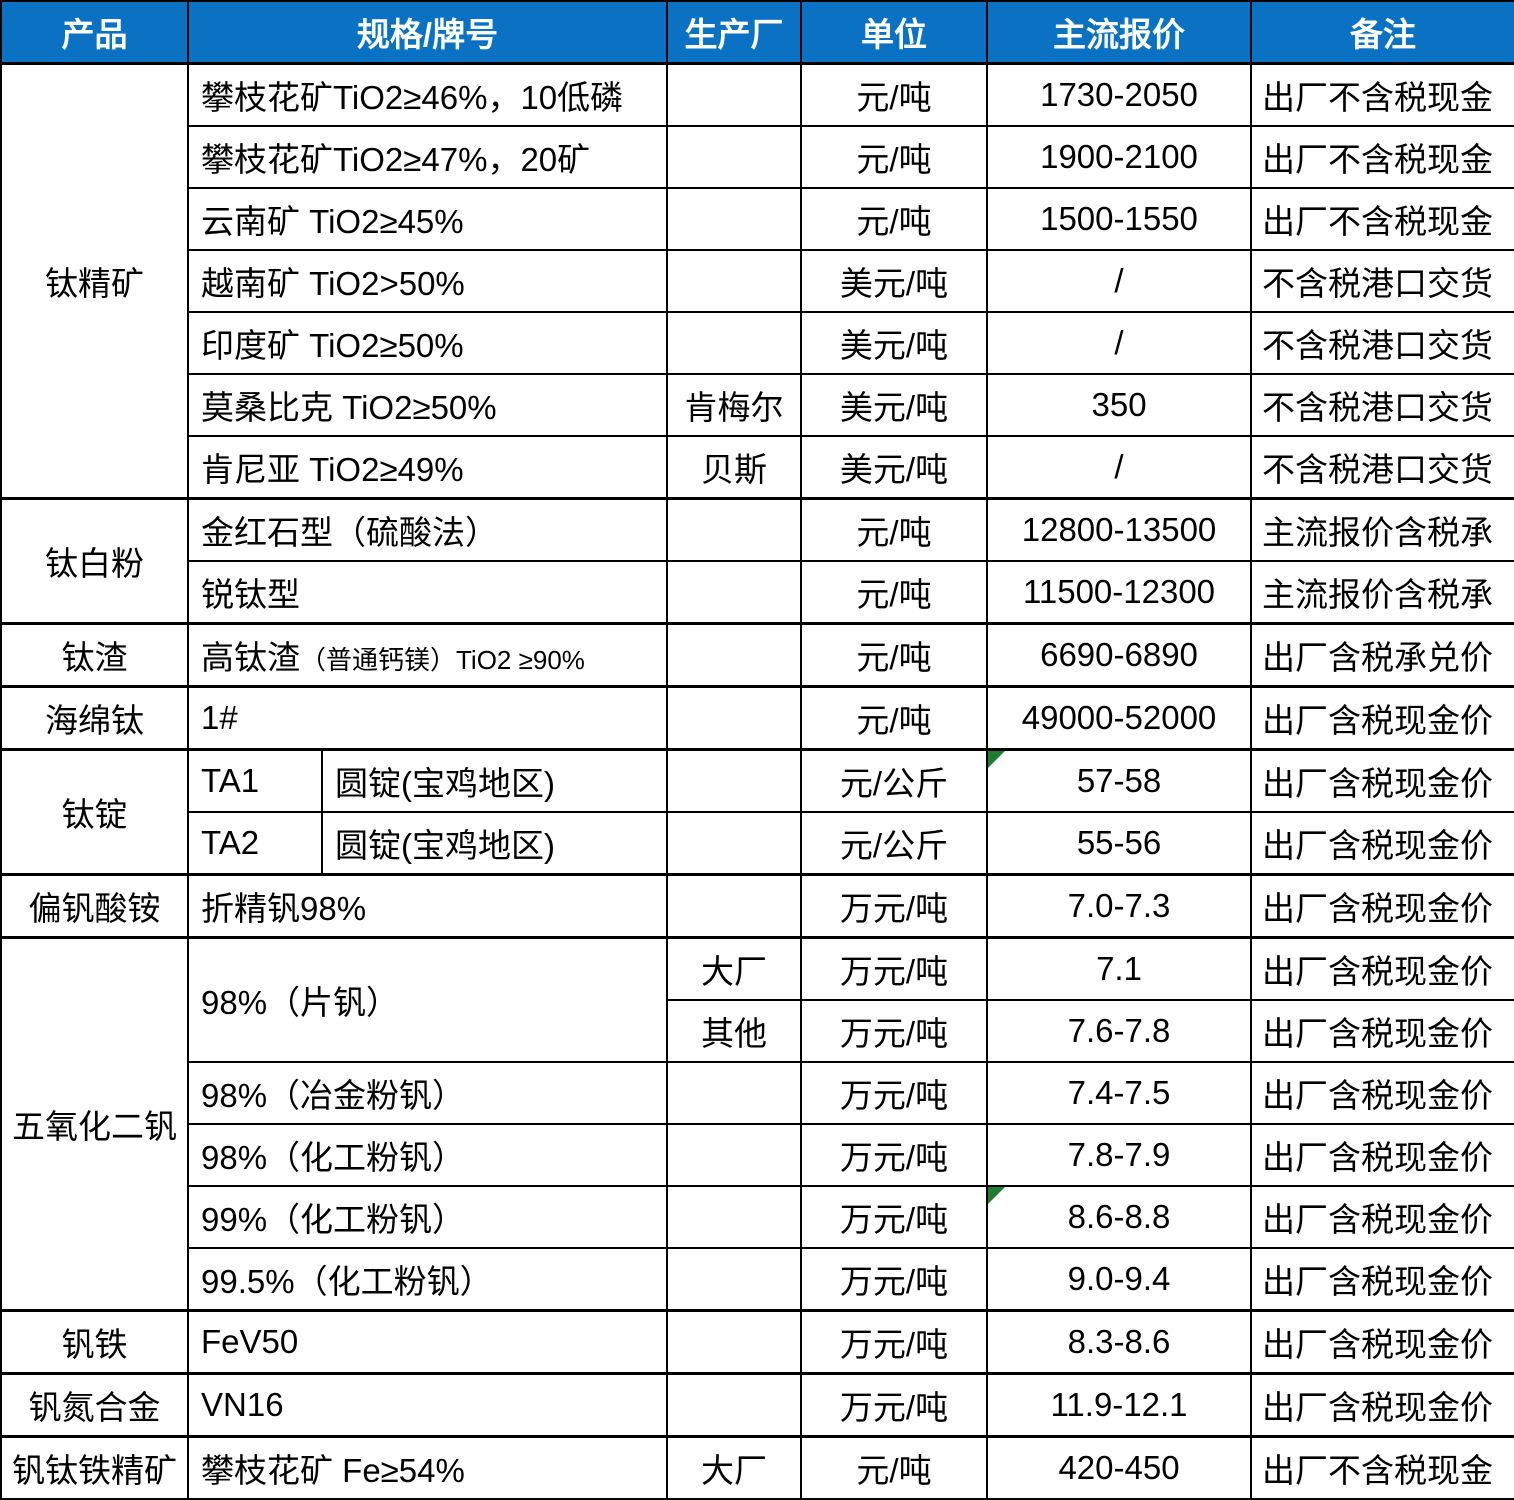  What do you see at coordinates (1119, 1031) in the screenshot?
I see `cell-price: 7.6-7.8` at bounding box center [1119, 1031].